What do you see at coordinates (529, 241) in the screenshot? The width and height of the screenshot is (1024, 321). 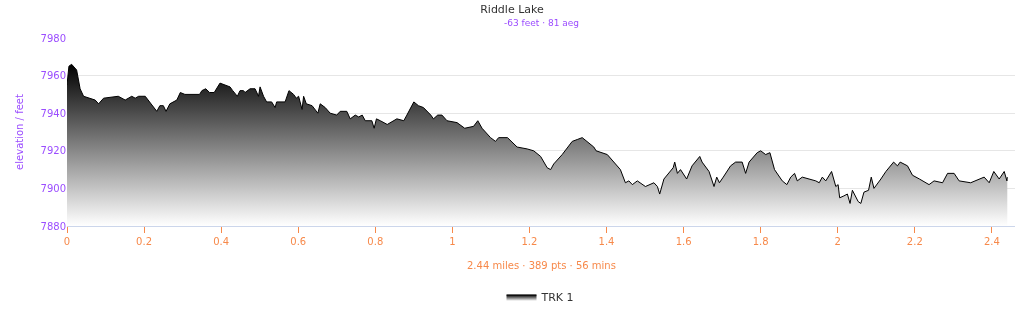 I see `x-tick-label: 1.2` at bounding box center [529, 241].